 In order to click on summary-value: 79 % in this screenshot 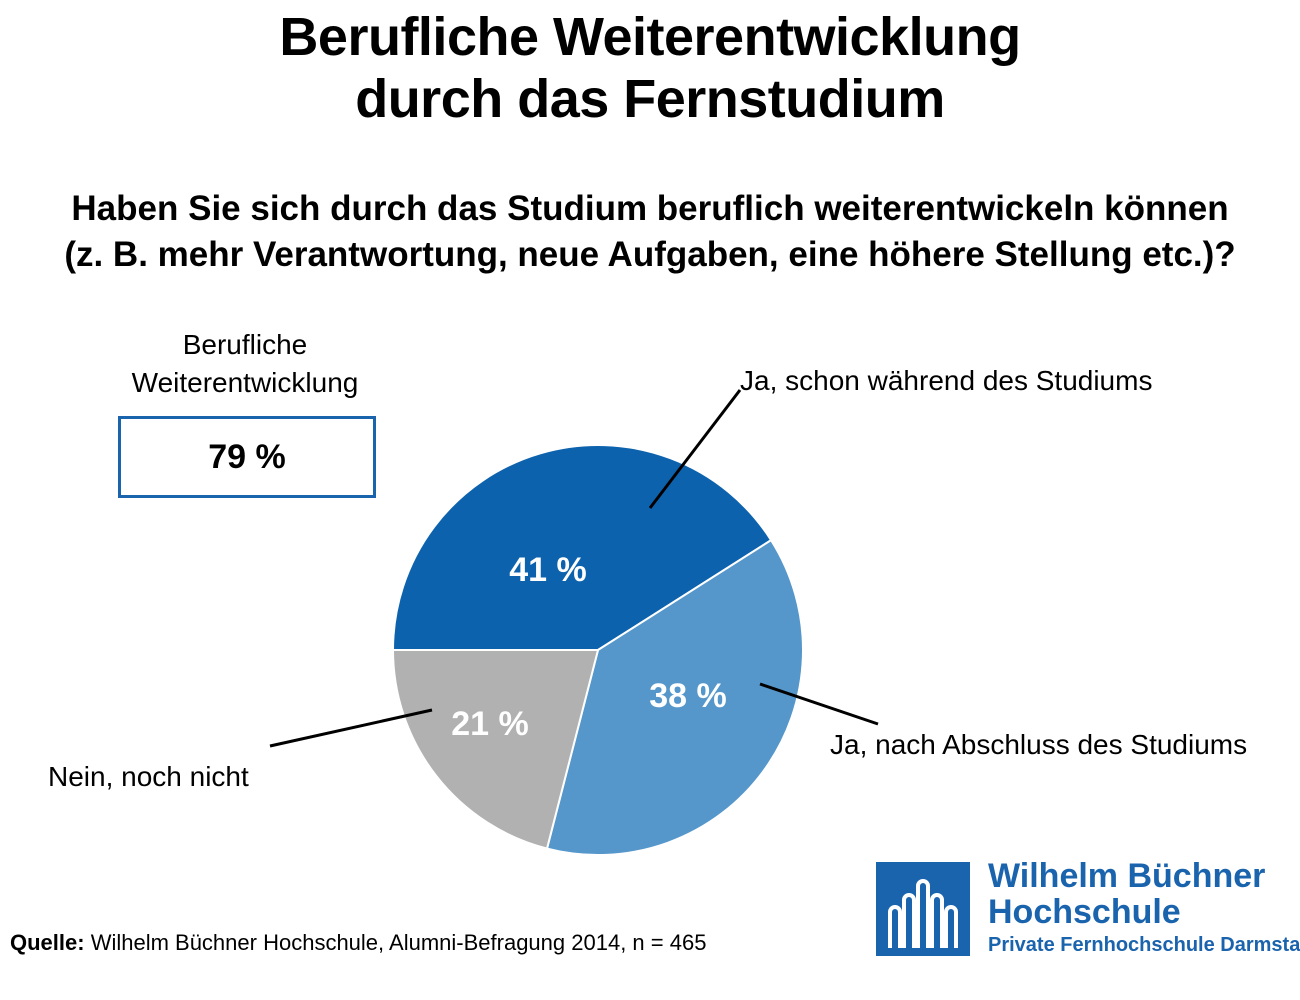, I will do `click(247, 456)`.